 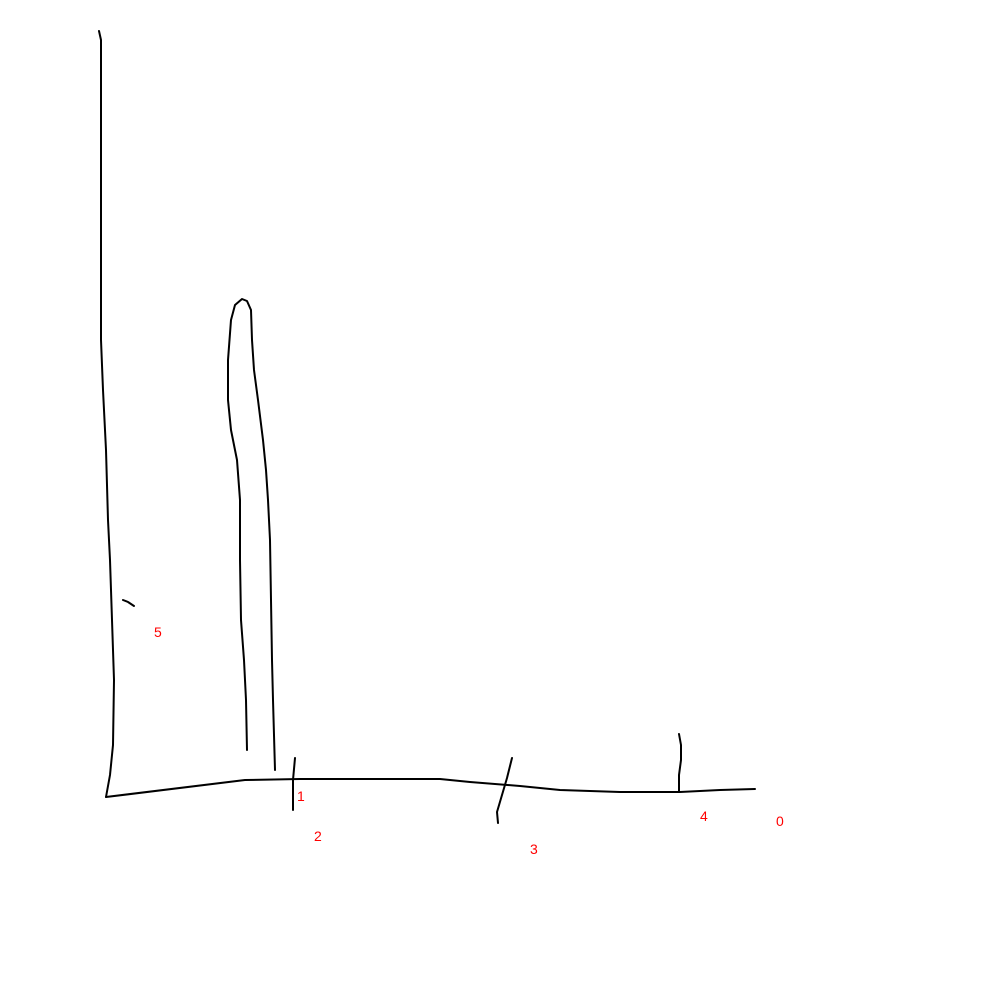 What do you see at coordinates (430, 788) in the screenshot?
I see `horizontal-axis-line` at bounding box center [430, 788].